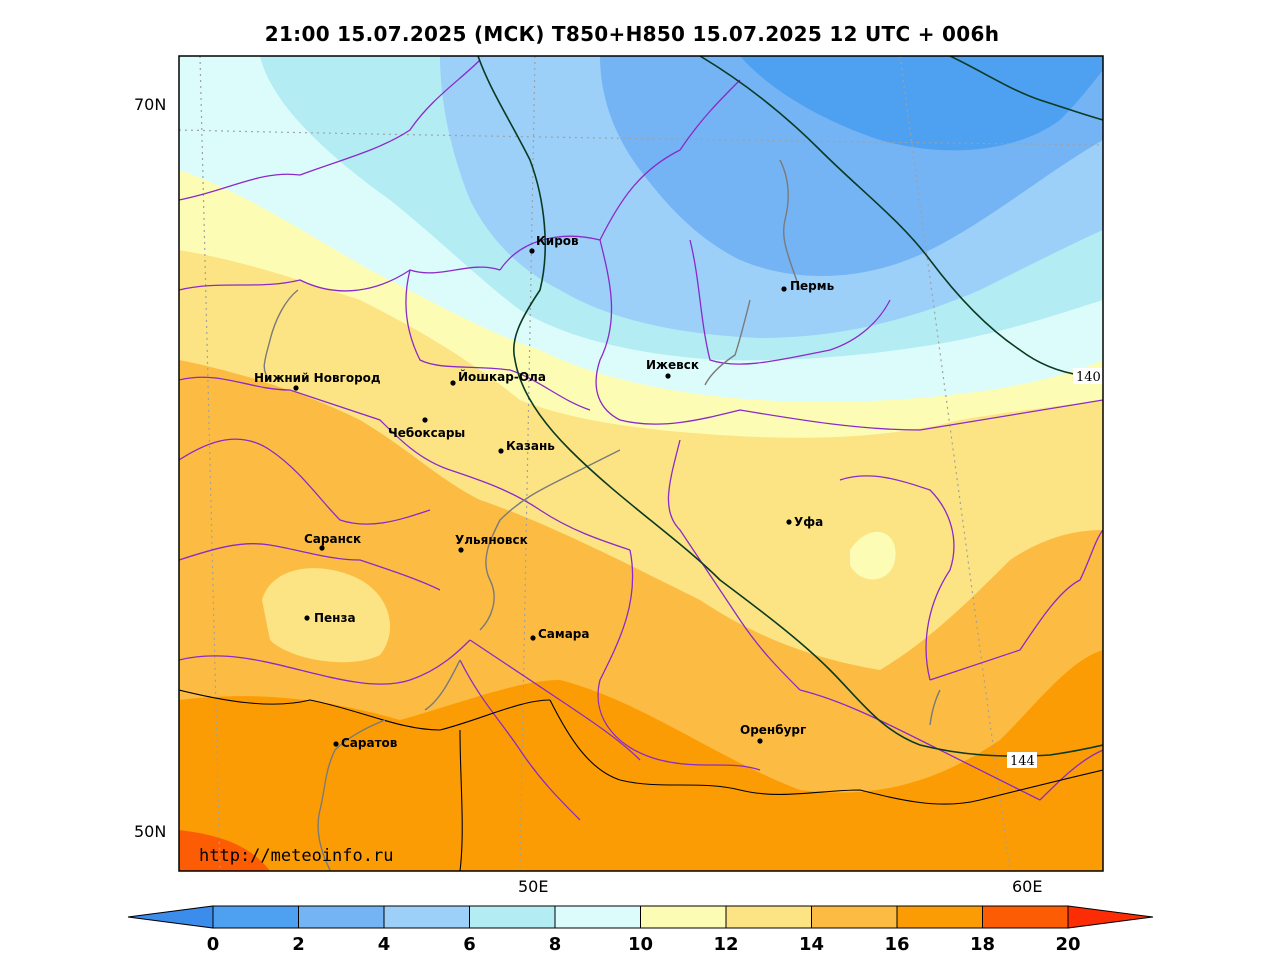 The width and height of the screenshot is (1281, 963). What do you see at coordinates (369, 743) in the screenshot?
I see `city-label-saratov: Саратов` at bounding box center [369, 743].